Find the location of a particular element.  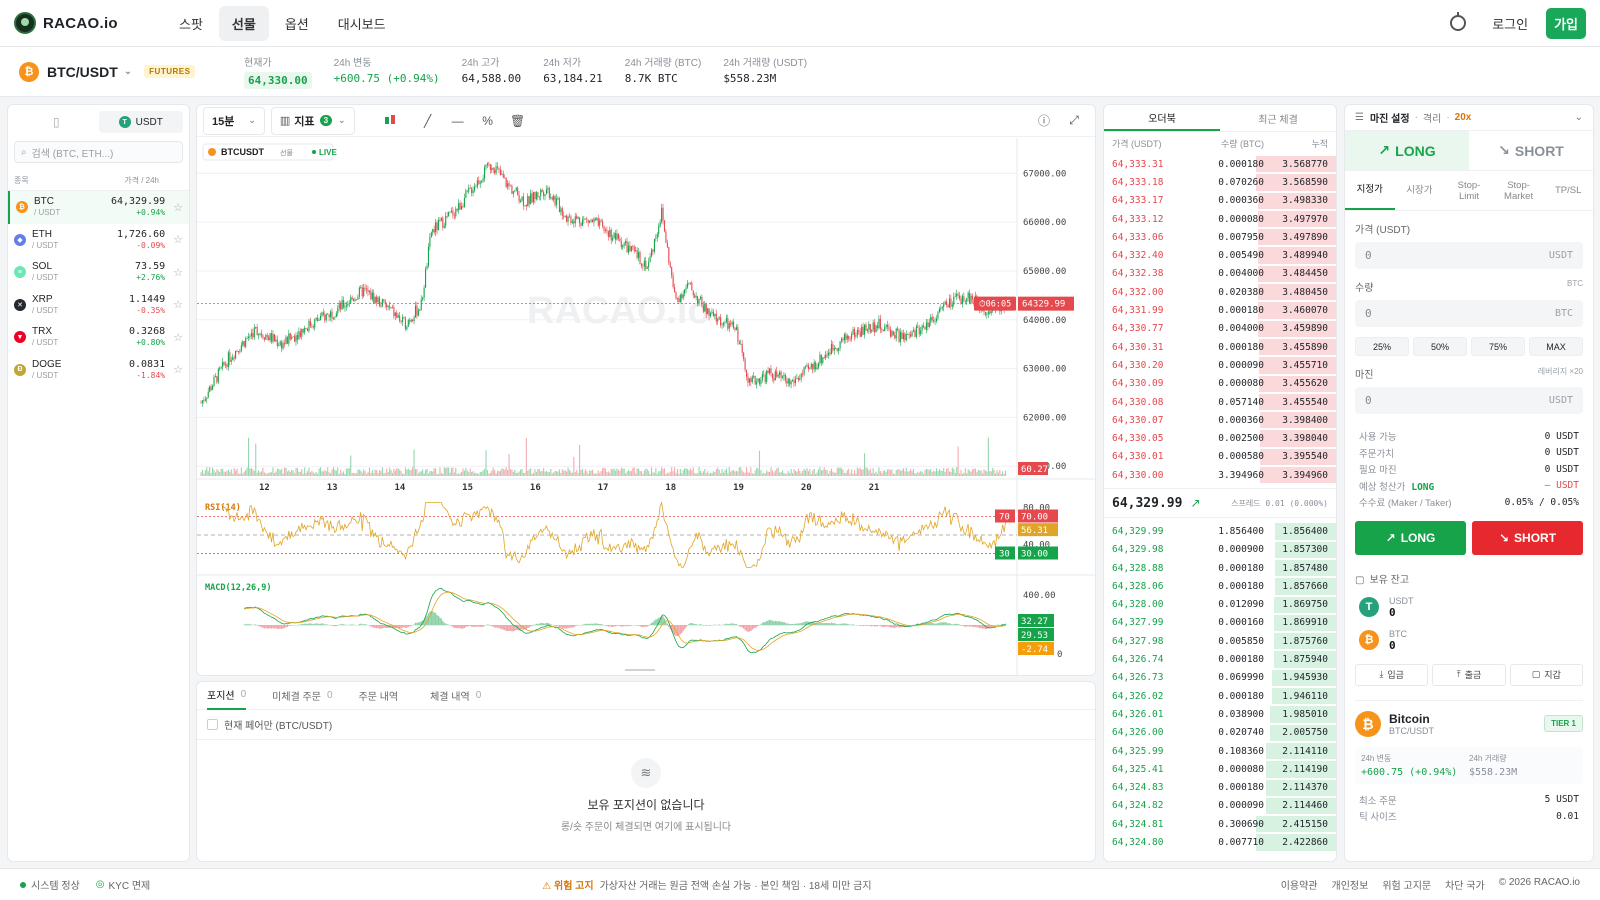

ask-row: 64,330.77 0.004000 3.459890 is located at coordinates (1220, 329).